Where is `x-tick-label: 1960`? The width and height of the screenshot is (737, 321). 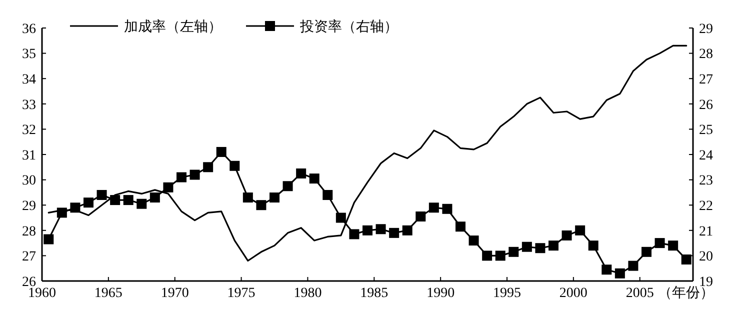 x-tick-label: 1960 is located at coordinates (42, 293).